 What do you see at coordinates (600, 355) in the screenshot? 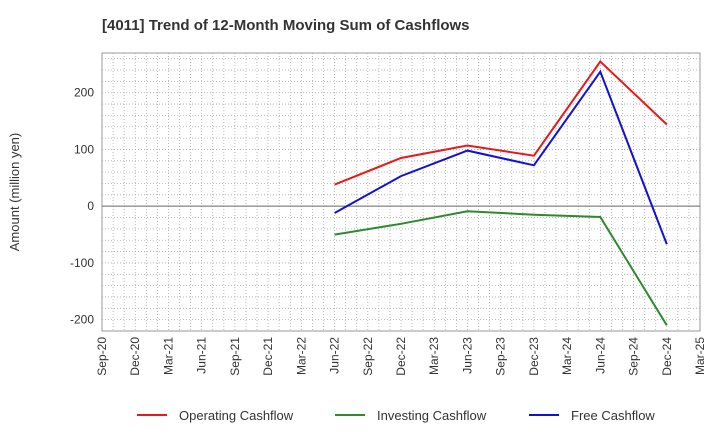
I see `x-tick-label: Jun-24` at bounding box center [600, 355].